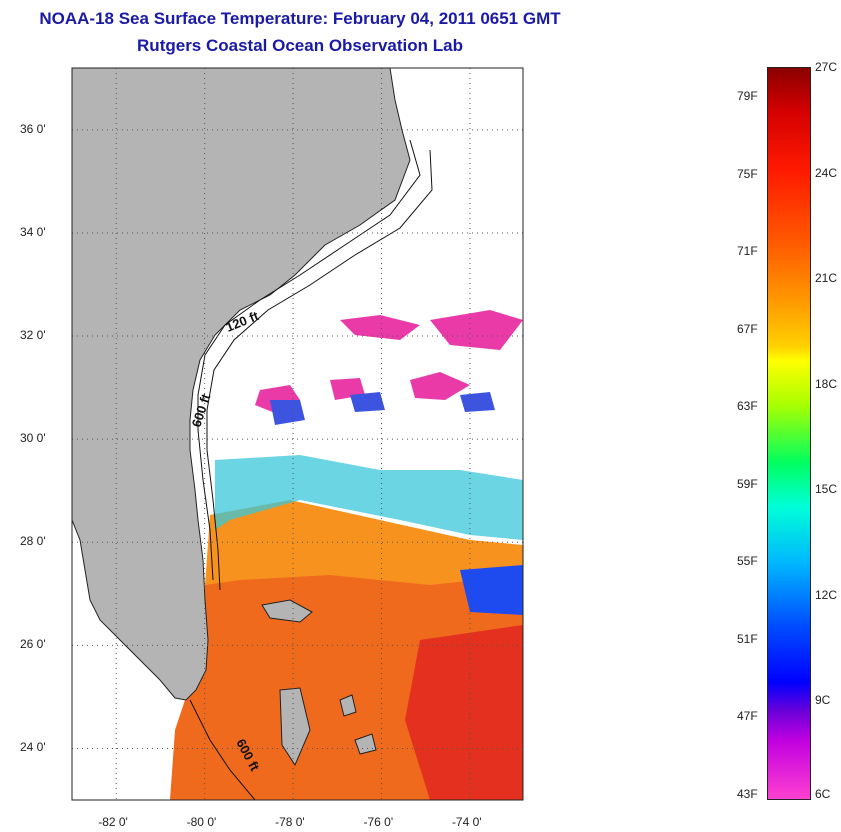  What do you see at coordinates (826, 383) in the screenshot?
I see `colorbar-c-label: 18C` at bounding box center [826, 383].